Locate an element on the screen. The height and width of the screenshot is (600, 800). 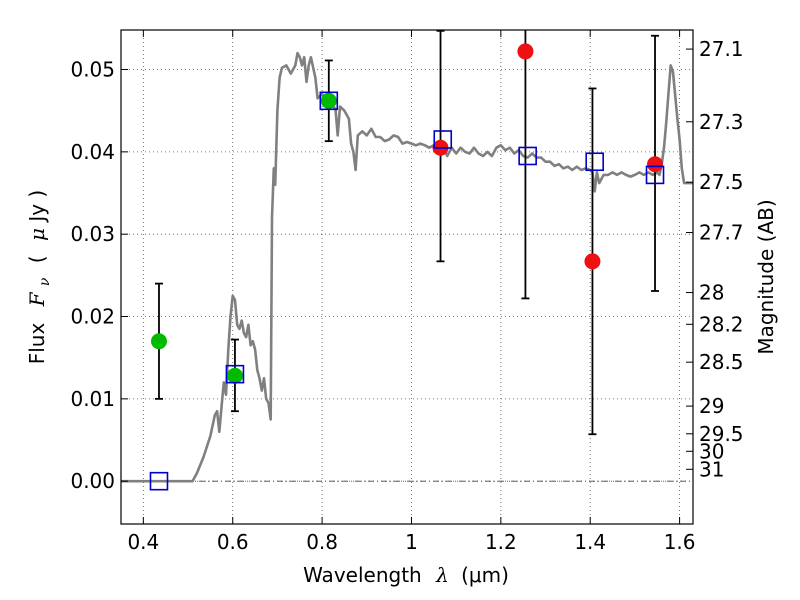
y-tick-label: 0.02 is located at coordinates (92, 317).